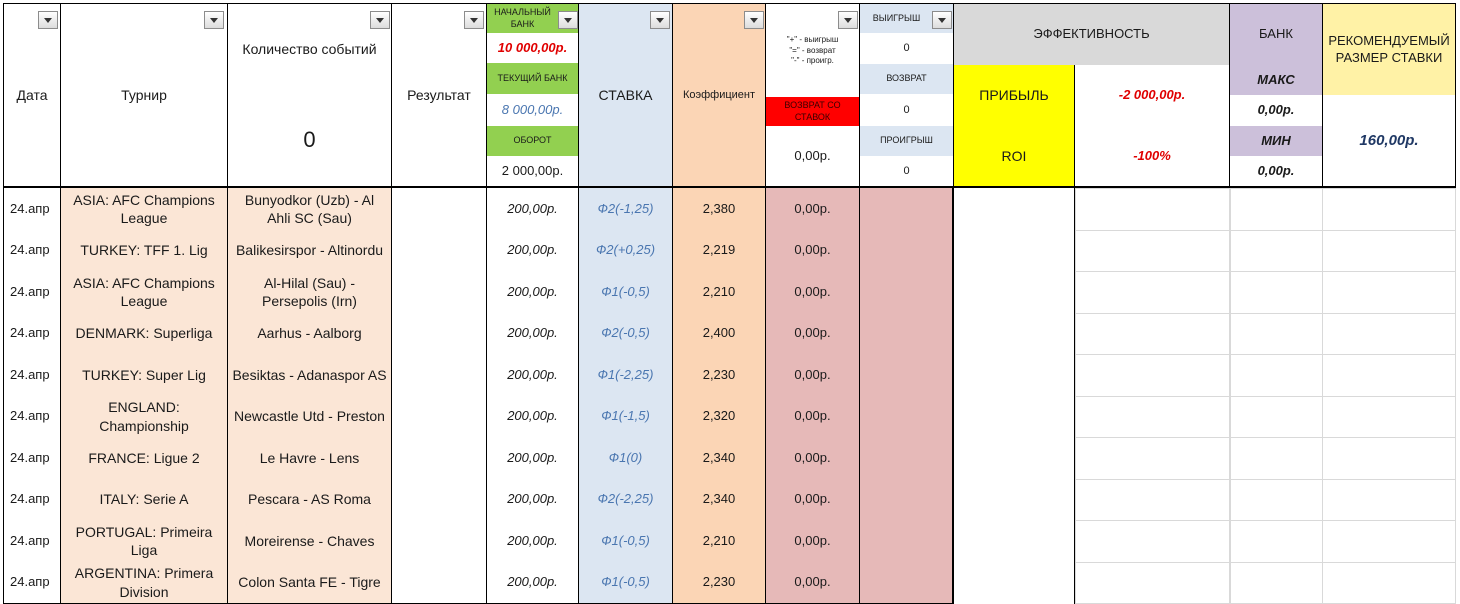 The image size is (1460, 604). Describe the element at coordinates (214, 20) in the screenshot. I see `filter-tournament-chevron-down-icon` at that location.